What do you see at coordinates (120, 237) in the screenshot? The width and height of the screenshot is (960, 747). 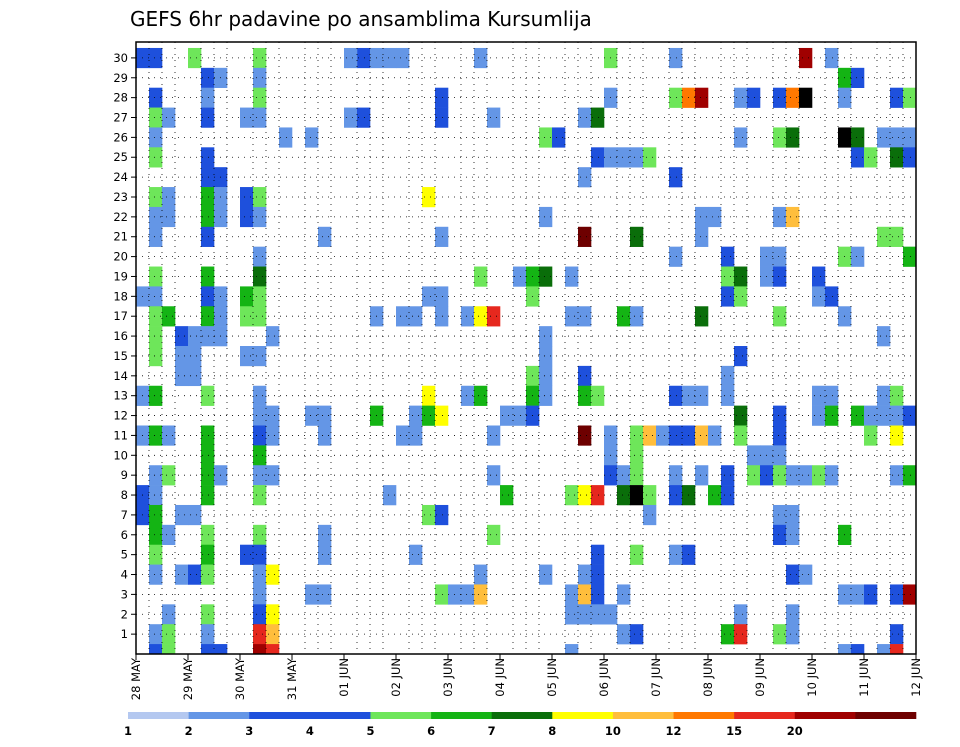 I see `y-tick-label: 21` at bounding box center [120, 237].